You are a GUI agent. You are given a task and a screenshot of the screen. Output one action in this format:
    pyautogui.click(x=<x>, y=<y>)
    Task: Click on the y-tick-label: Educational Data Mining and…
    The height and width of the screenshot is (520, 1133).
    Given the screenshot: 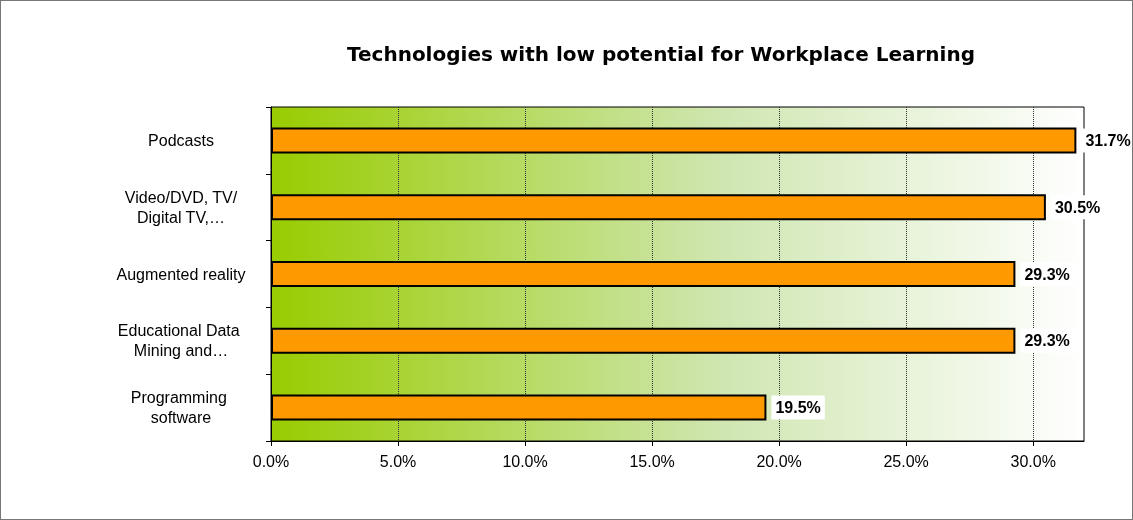 What is the action you would take?
    pyautogui.click(x=181, y=341)
    